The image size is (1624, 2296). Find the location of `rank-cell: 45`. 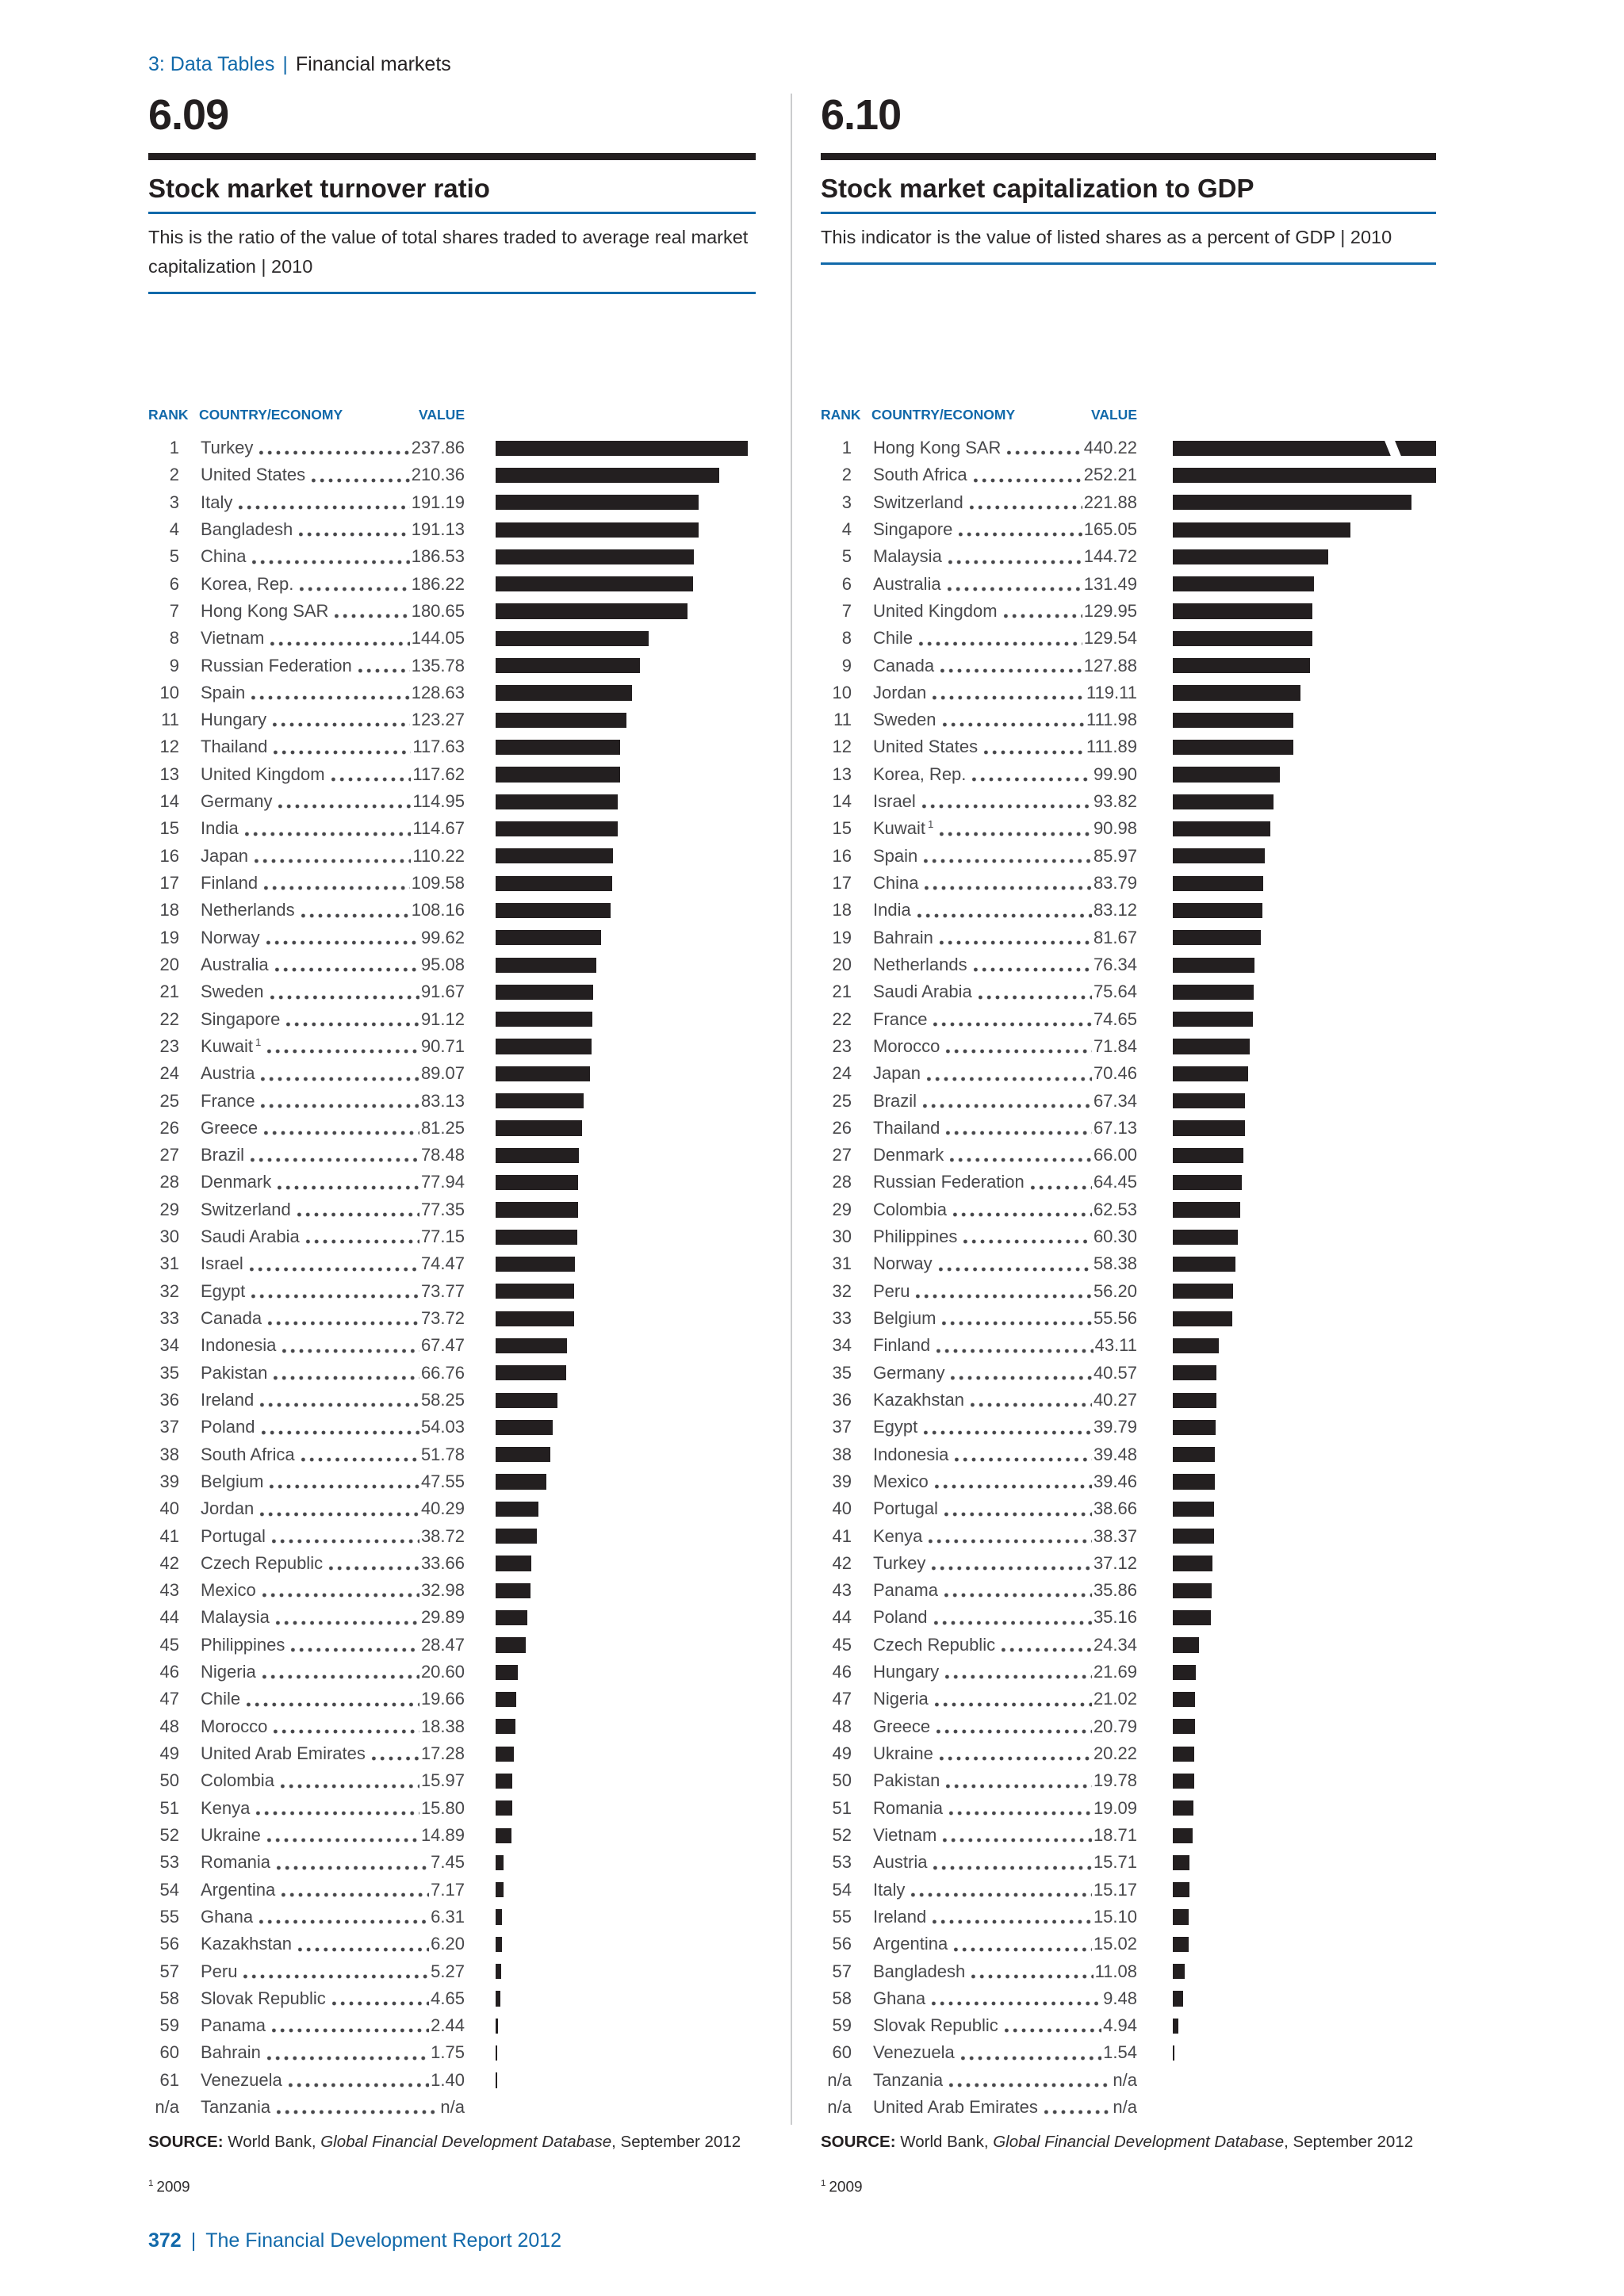

rank-cell: 45 is located at coordinates (169, 1644).